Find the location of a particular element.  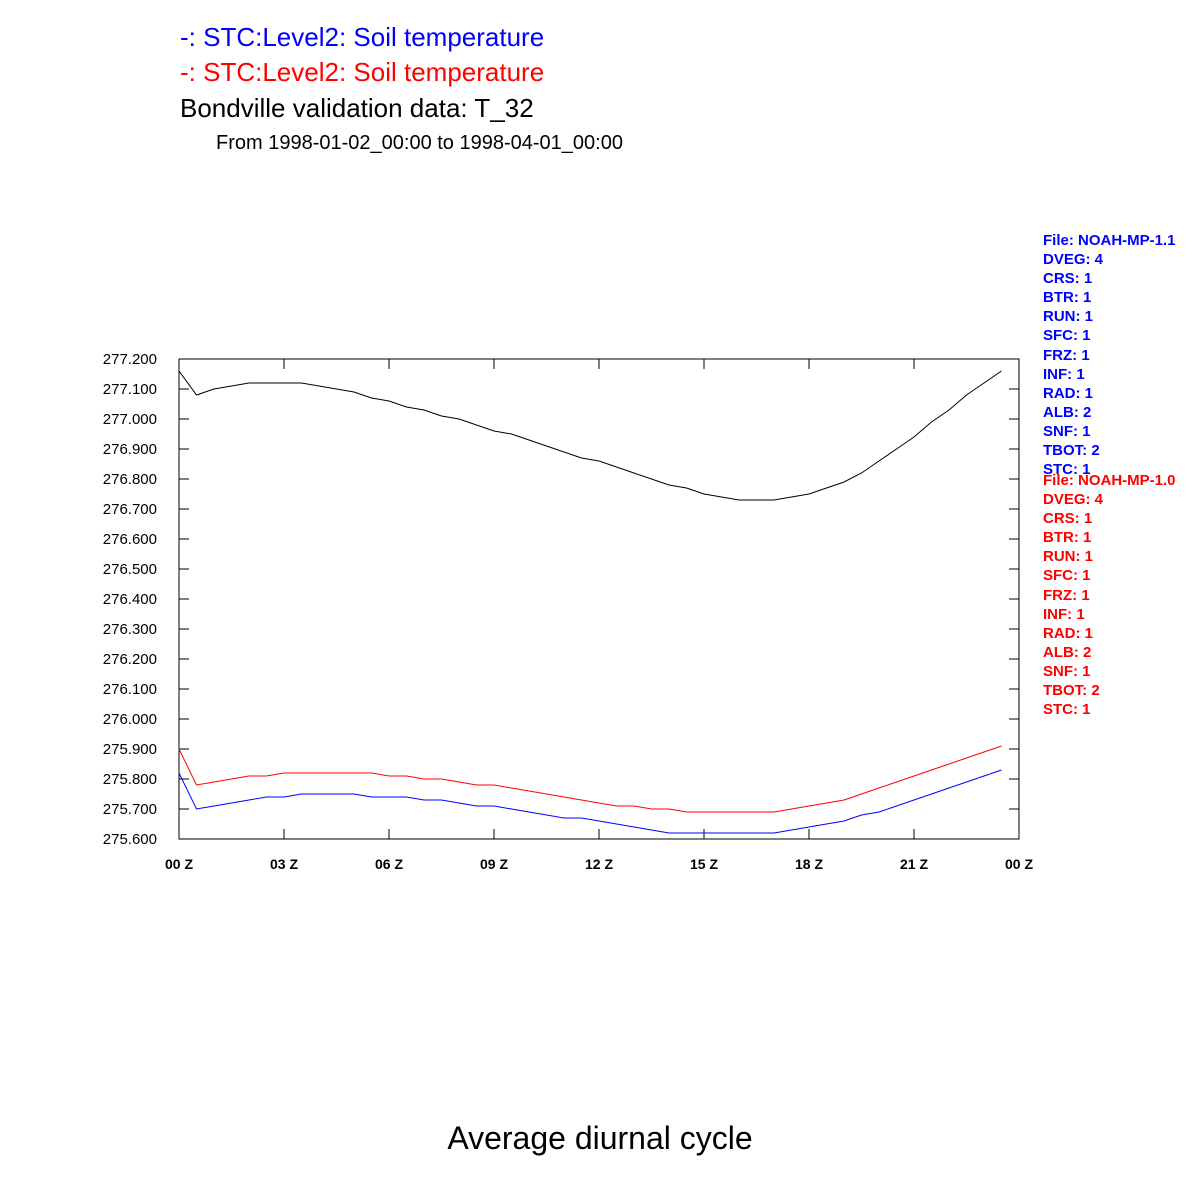

y-tick-label: 276.900 is located at coordinates (130, 449).